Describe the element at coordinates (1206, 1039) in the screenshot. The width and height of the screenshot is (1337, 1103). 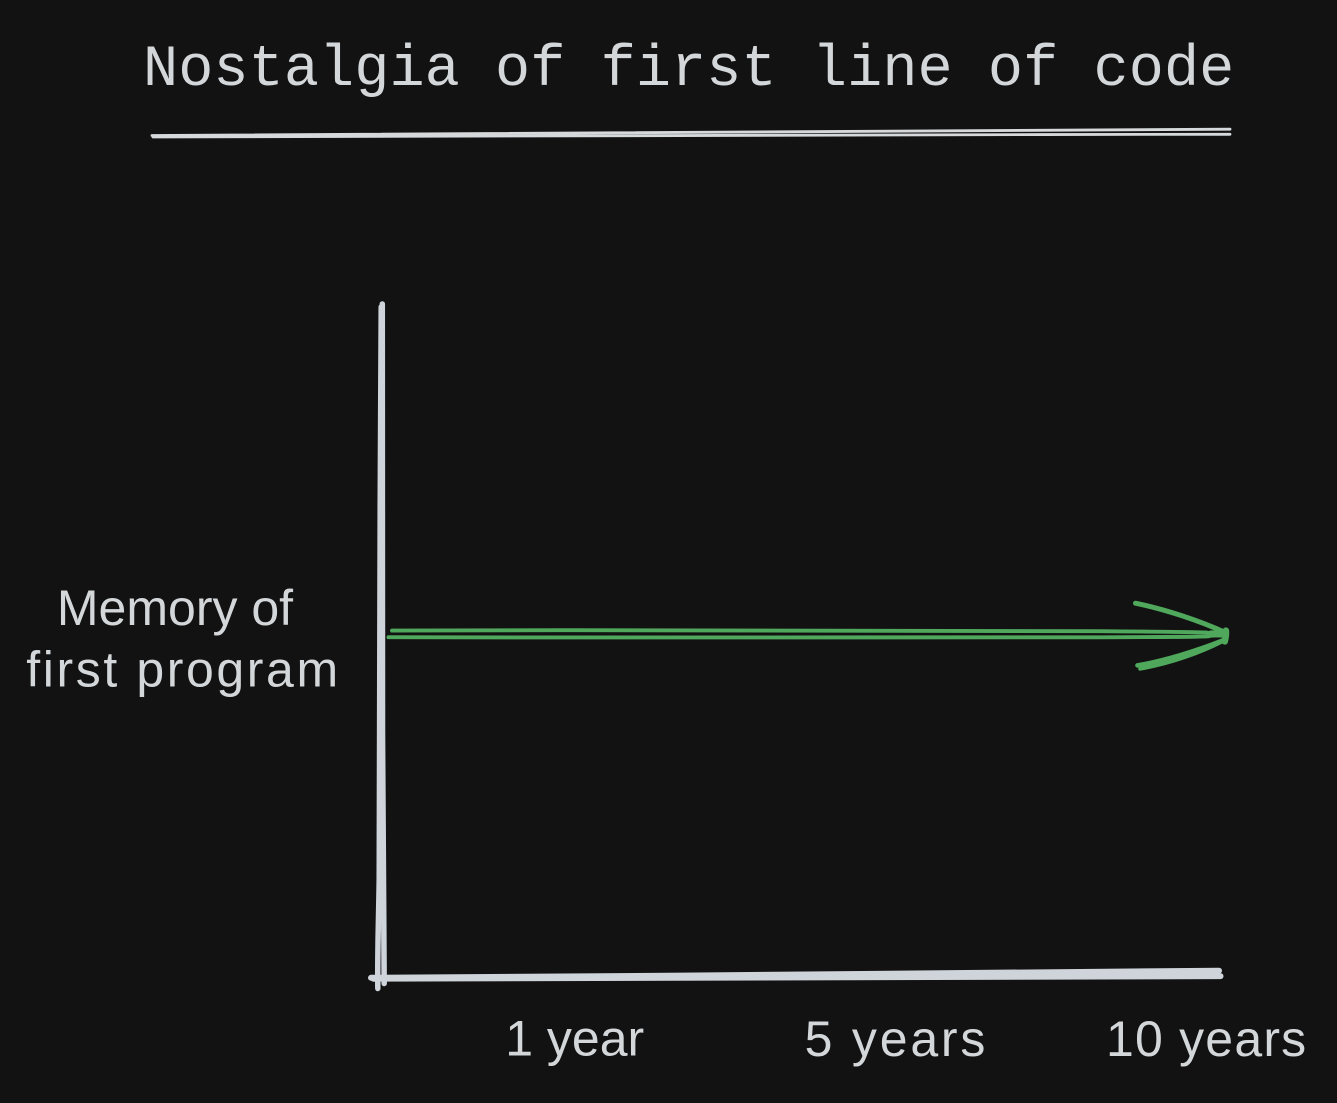
I see `svg-text: 10 years` at that location.